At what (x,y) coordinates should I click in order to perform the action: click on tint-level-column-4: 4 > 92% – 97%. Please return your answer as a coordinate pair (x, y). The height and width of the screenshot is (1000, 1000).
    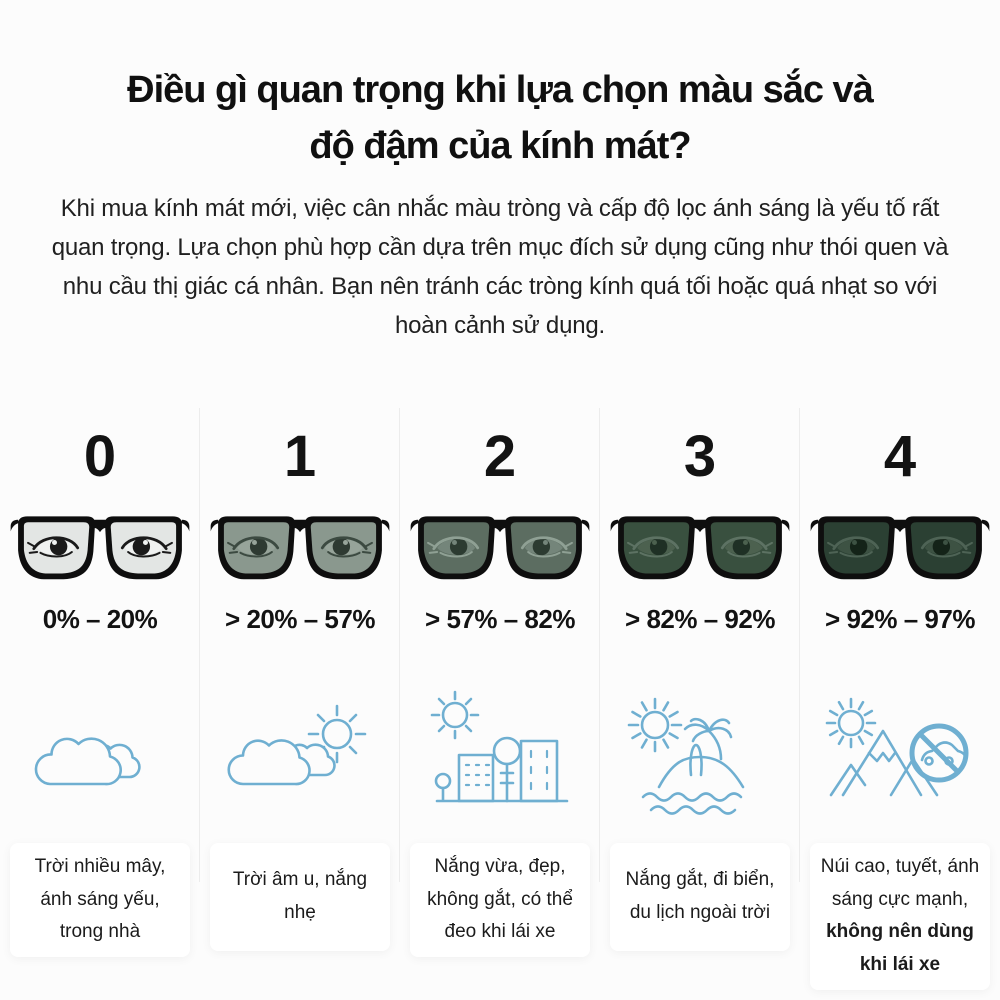
    Looking at the image, I should click on (900, 698).